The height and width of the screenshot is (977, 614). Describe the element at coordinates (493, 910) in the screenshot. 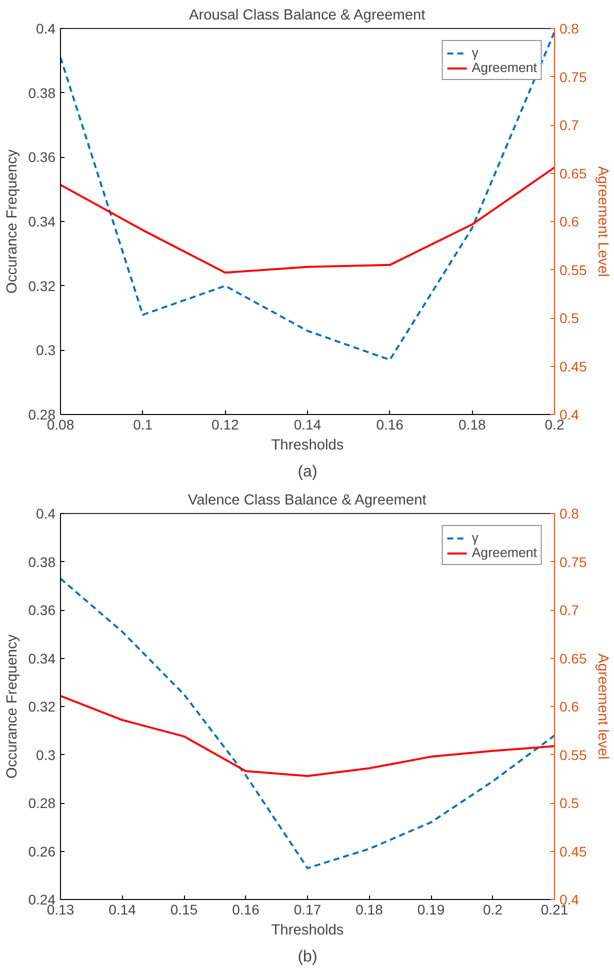

I see `x-tick-label: 0.2` at that location.